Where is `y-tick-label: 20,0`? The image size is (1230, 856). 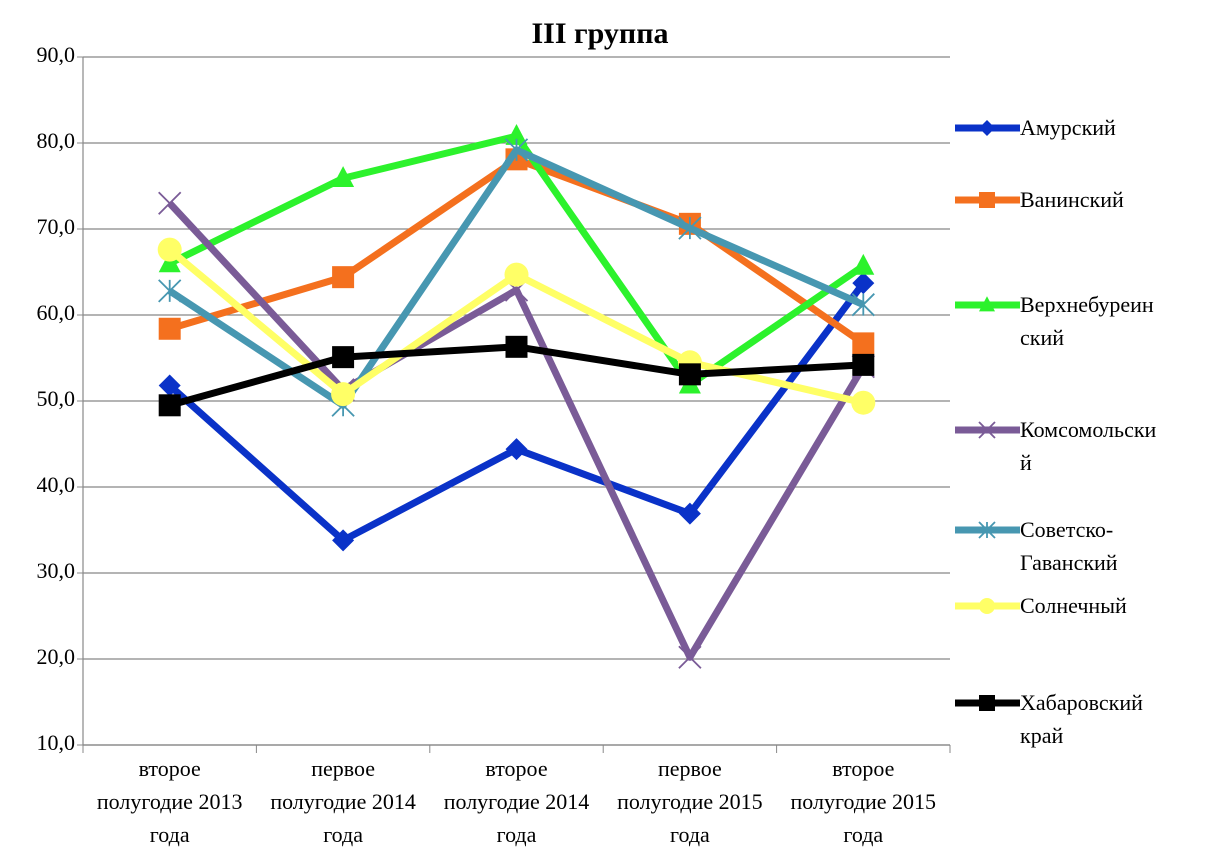
y-tick-label: 20,0 is located at coordinates (56, 656).